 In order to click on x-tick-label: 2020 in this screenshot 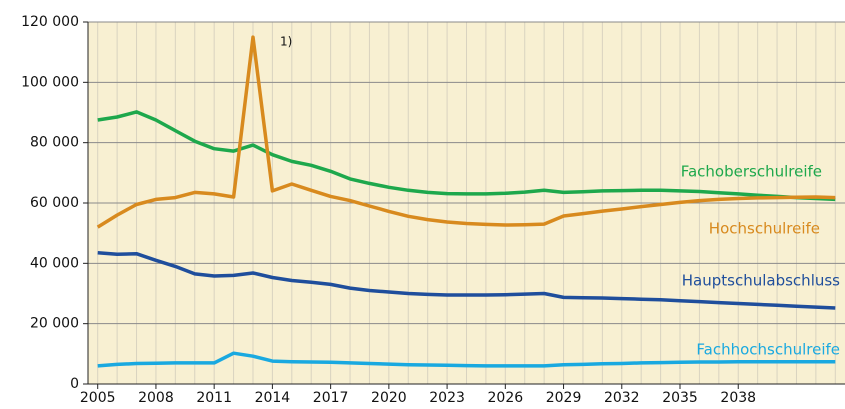, I will do `click(389, 398)`.